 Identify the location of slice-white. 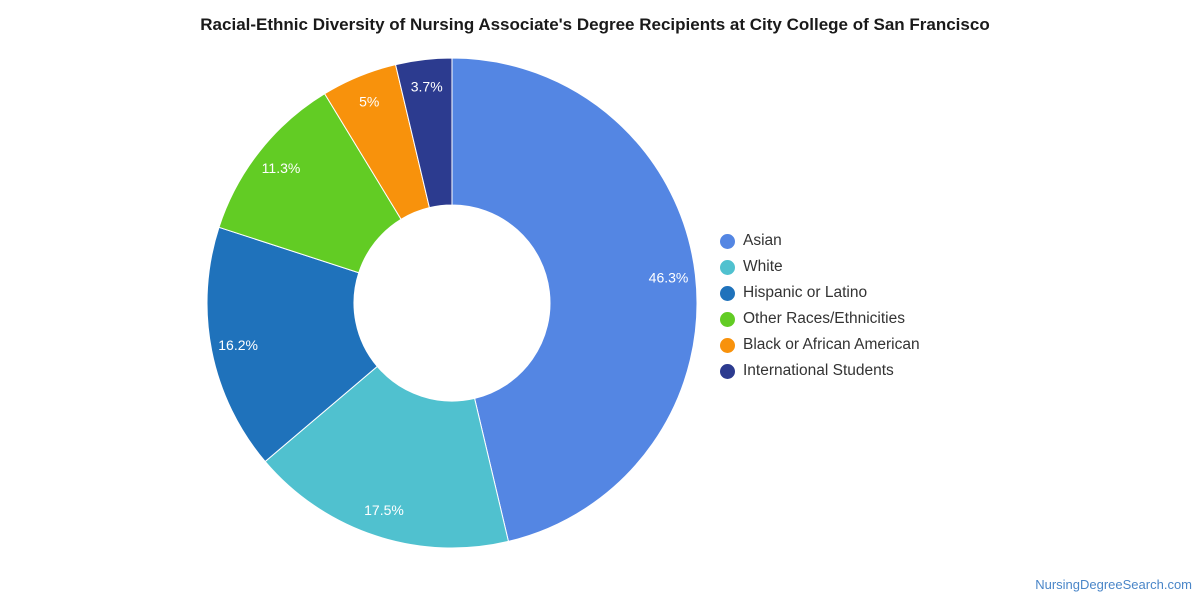
(387, 457).